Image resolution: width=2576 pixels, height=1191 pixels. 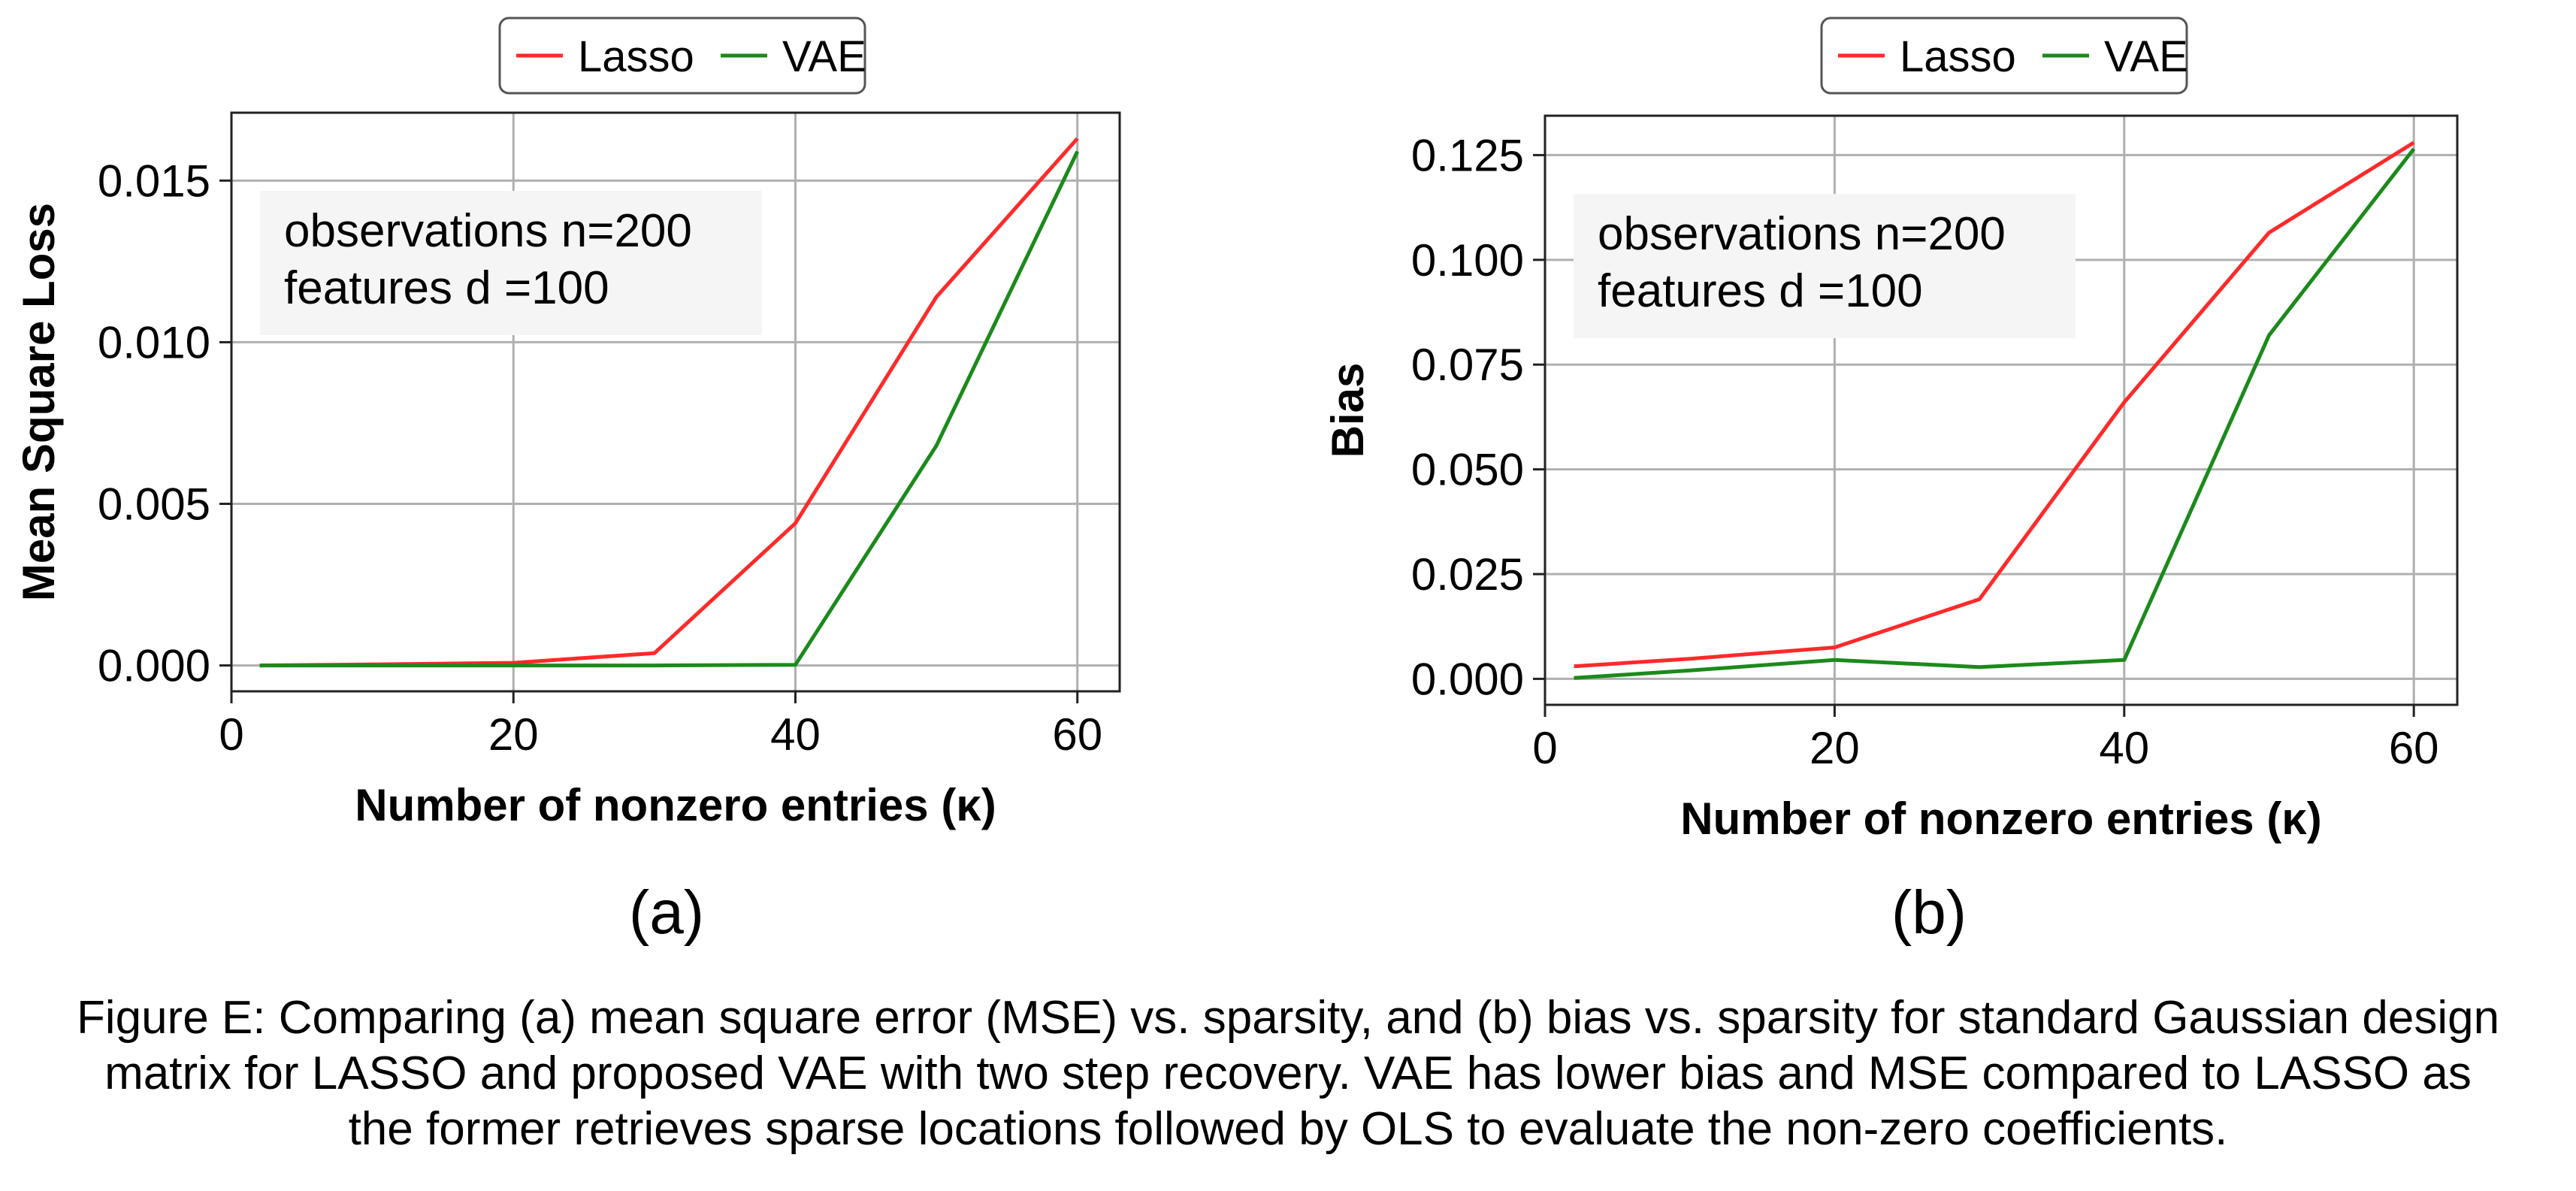 What do you see at coordinates (1468, 260) in the screenshot?
I see `y-tick-label: 0.100` at bounding box center [1468, 260].